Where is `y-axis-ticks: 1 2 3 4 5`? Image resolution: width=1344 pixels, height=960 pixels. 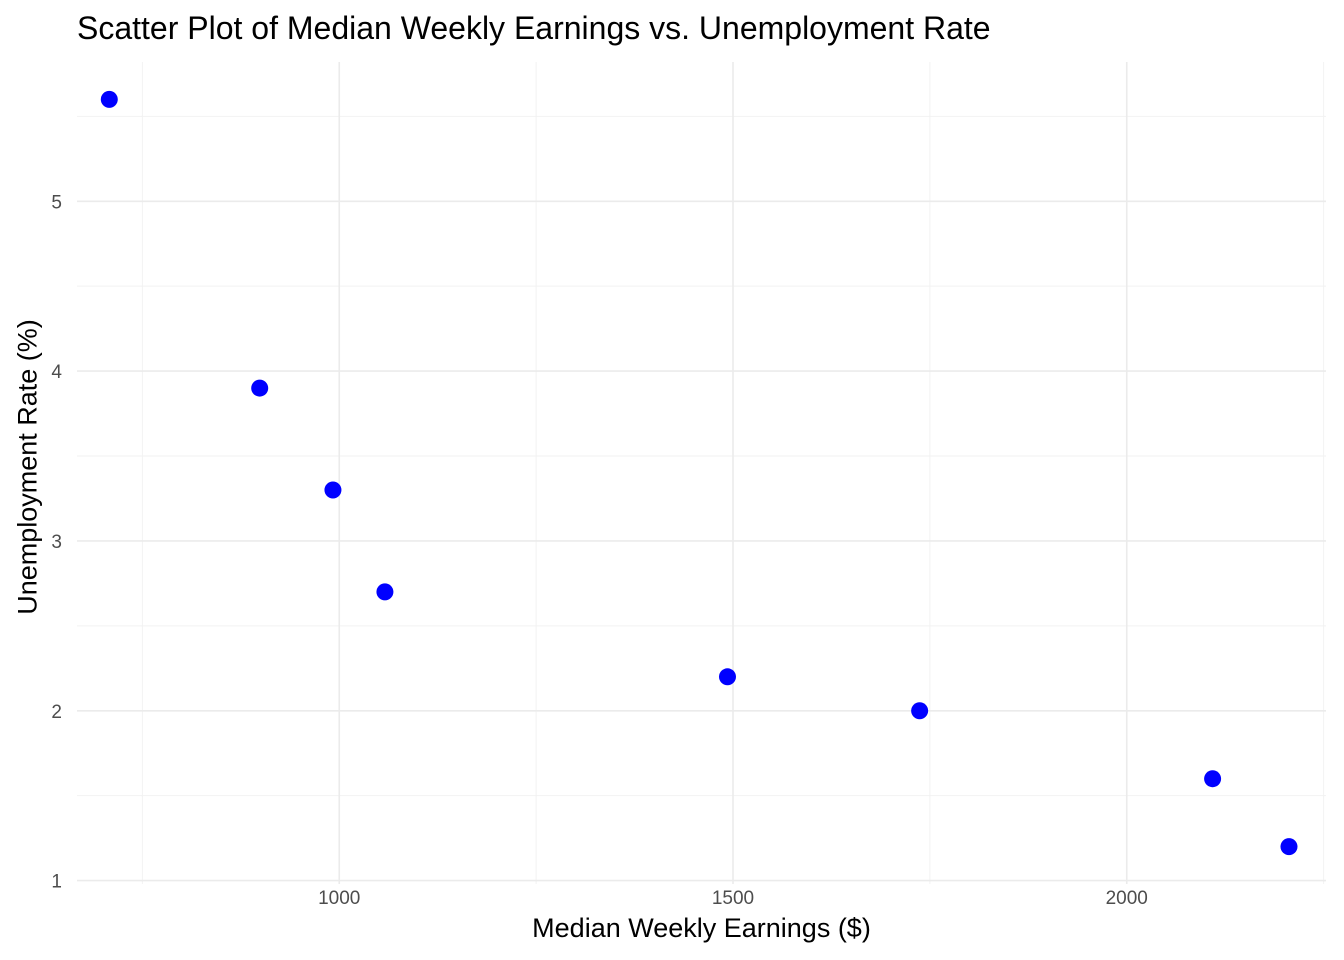 y-axis-ticks: 1 2 3 4 5 is located at coordinates (56, 542).